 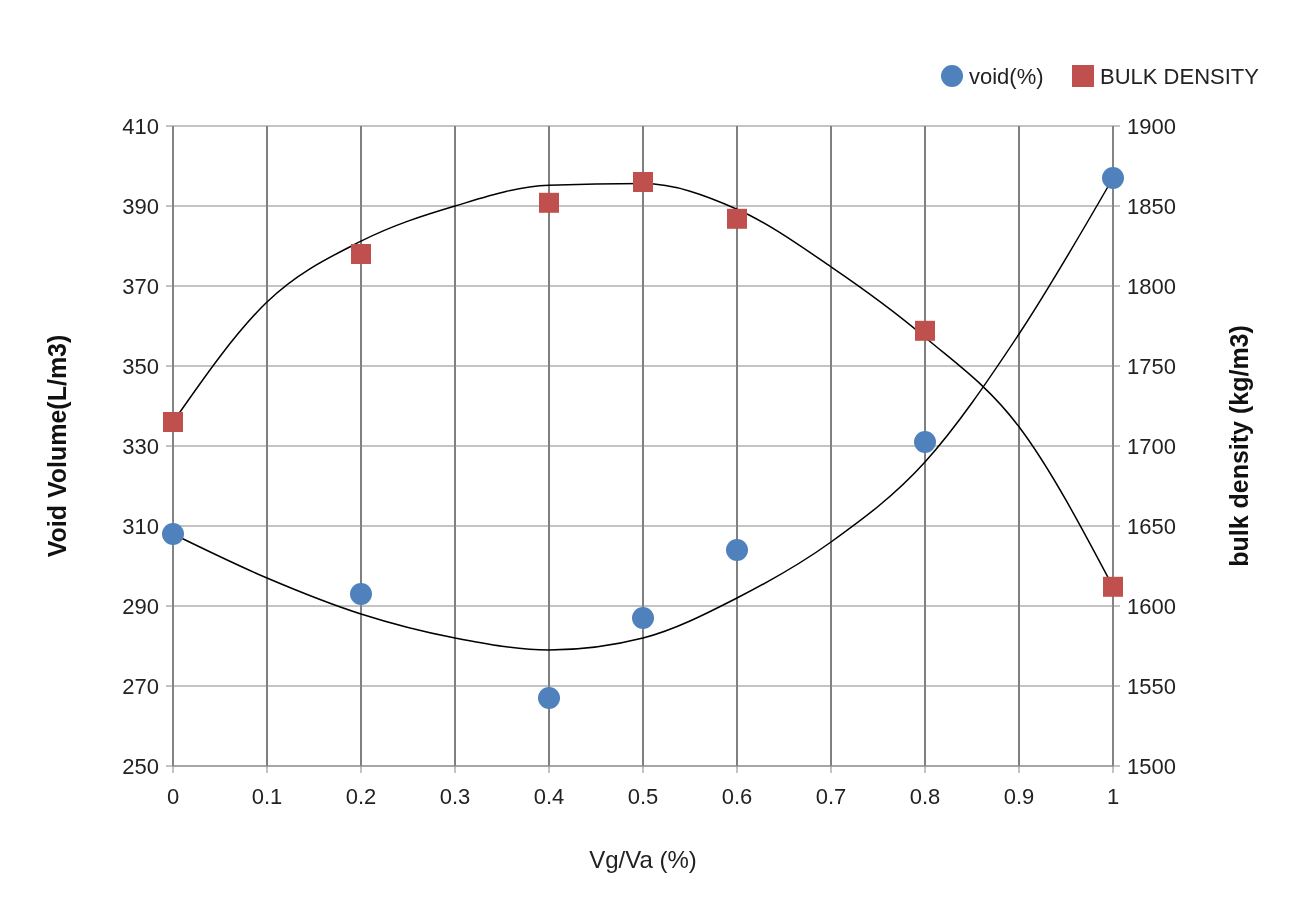 I want to click on x-tick-label: 0.3, so click(x=455, y=796).